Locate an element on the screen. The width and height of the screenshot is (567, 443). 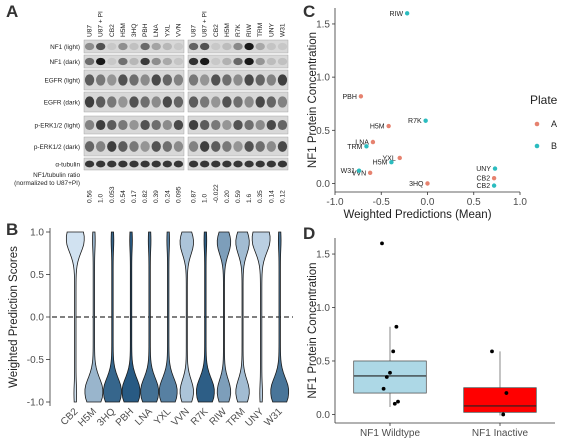
point-label: CB2 is located at coordinates (483, 186).